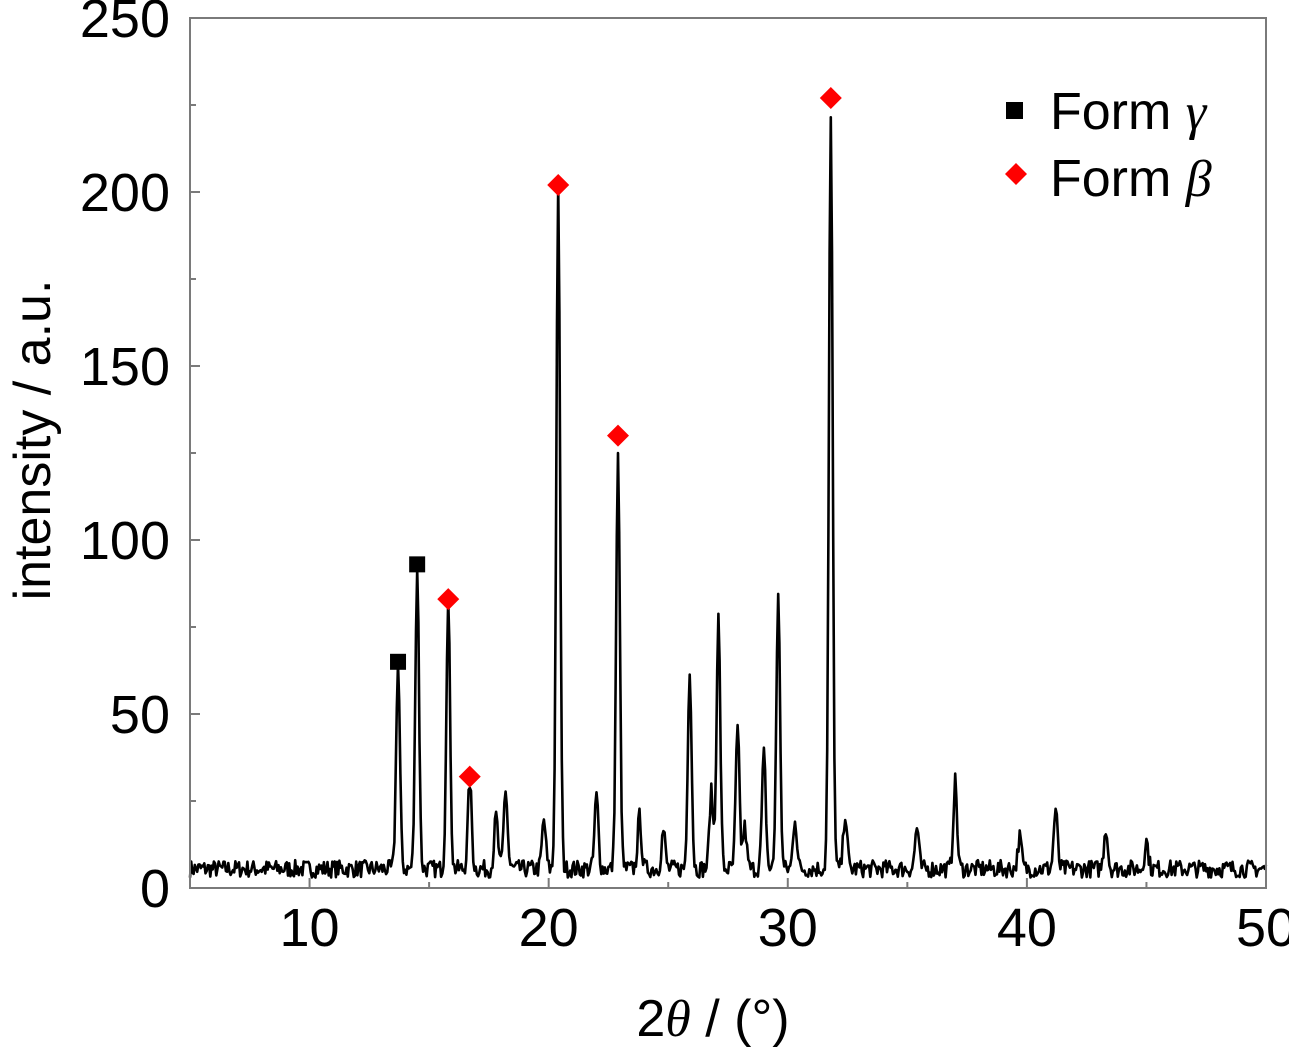 This screenshot has width=1289, height=1051. What do you see at coordinates (155, 889) in the screenshot?
I see `y-tick-label: 0` at bounding box center [155, 889].